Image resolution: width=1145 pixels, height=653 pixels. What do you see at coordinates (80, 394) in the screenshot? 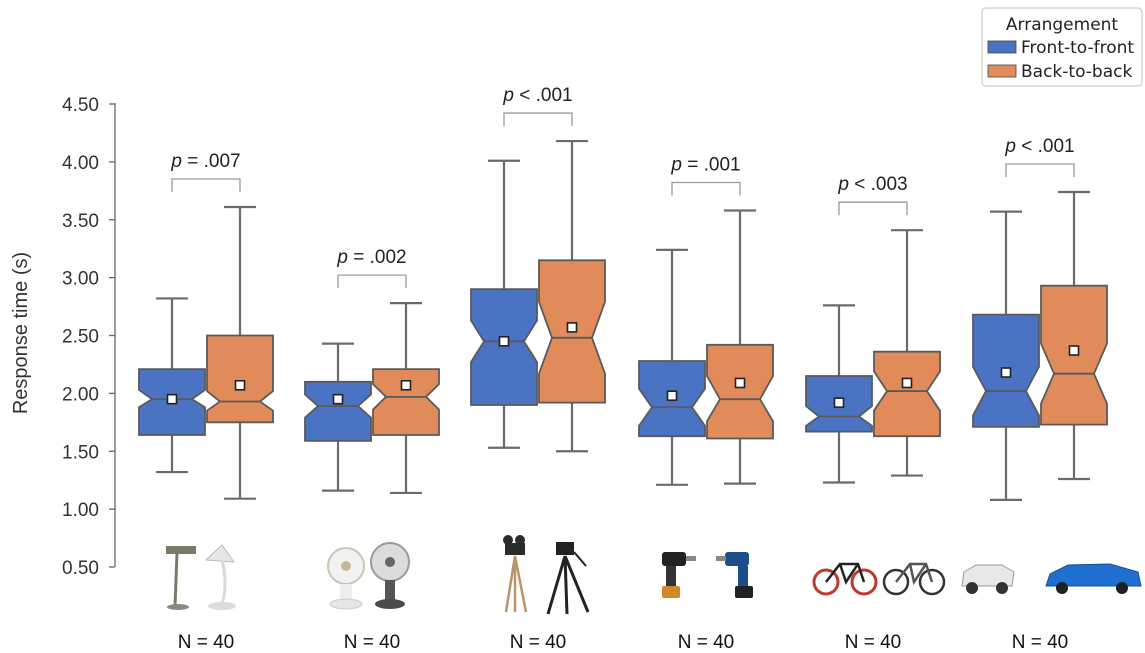
I see `y-tick-label: 2.00` at bounding box center [80, 394].